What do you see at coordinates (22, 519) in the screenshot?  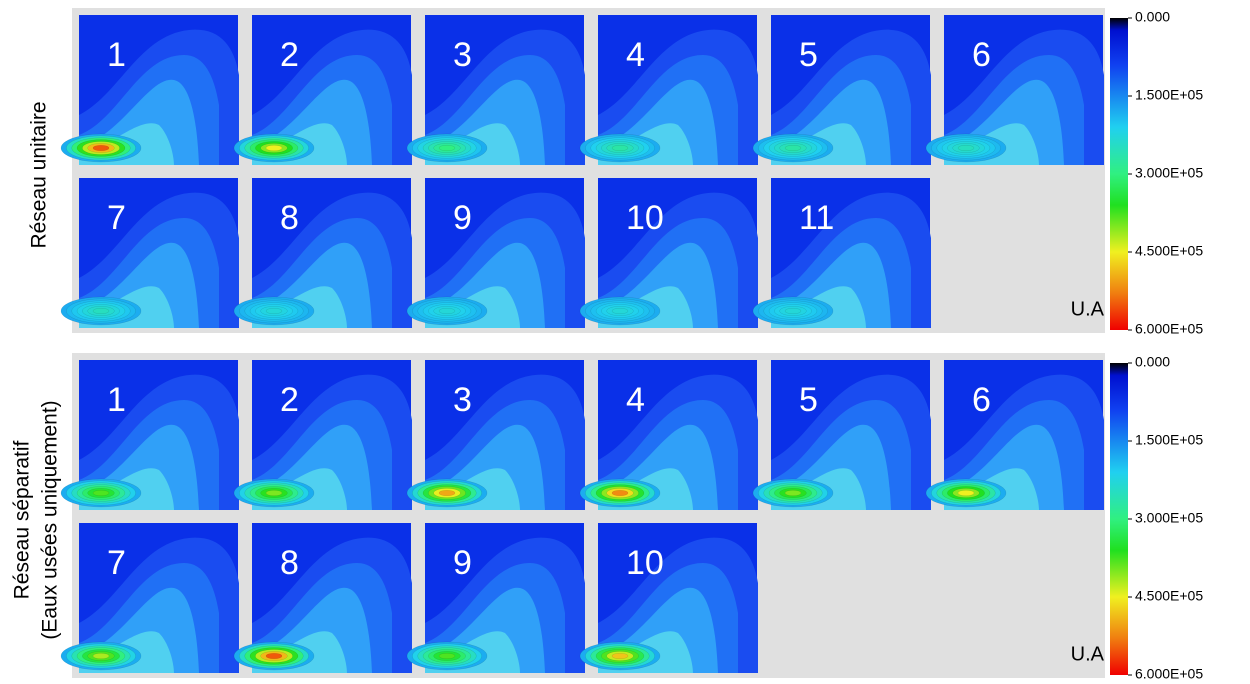 I see `row-label: Réseau séparatif` at bounding box center [22, 519].